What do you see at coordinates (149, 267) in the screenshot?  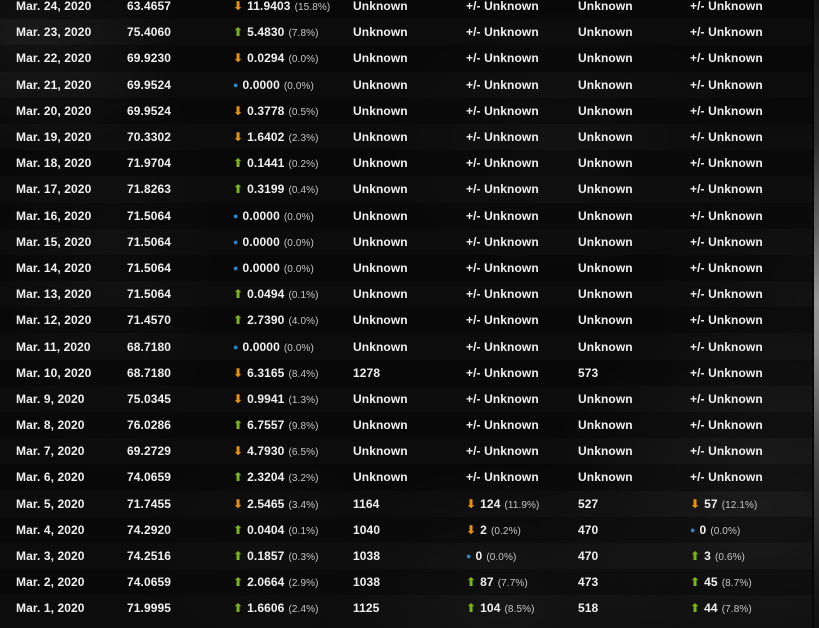 I see `value-cell: 71.5064` at bounding box center [149, 267].